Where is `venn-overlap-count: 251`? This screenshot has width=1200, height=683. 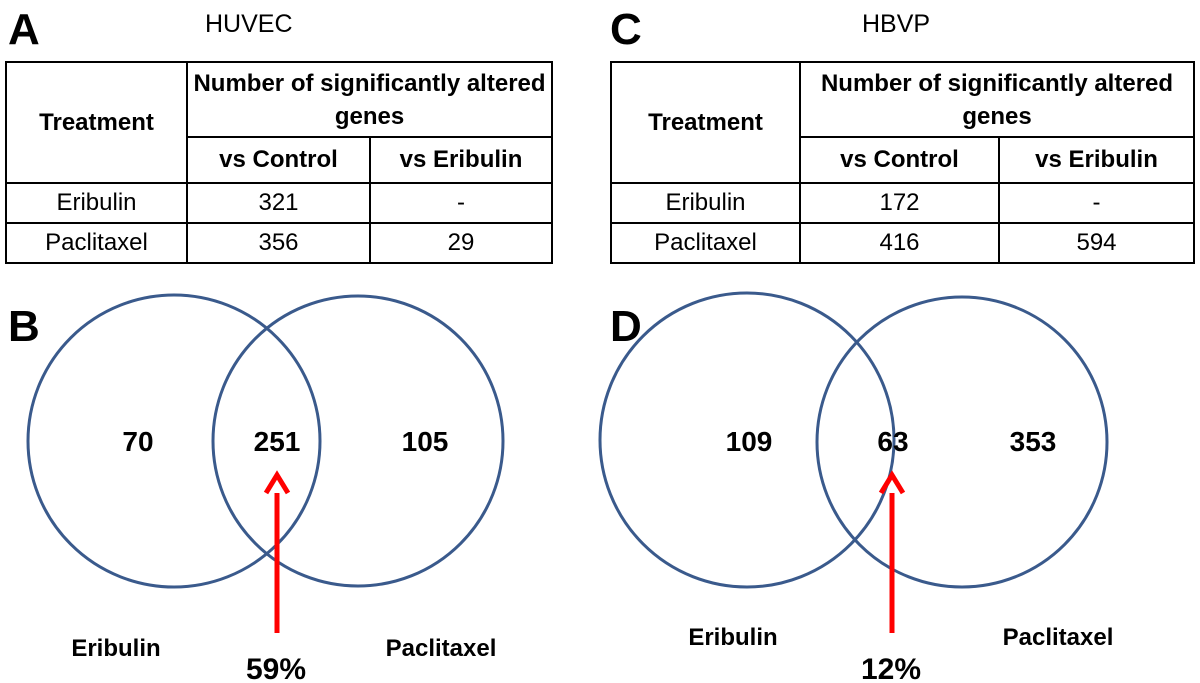
venn-overlap-count: 251 is located at coordinates (277, 441).